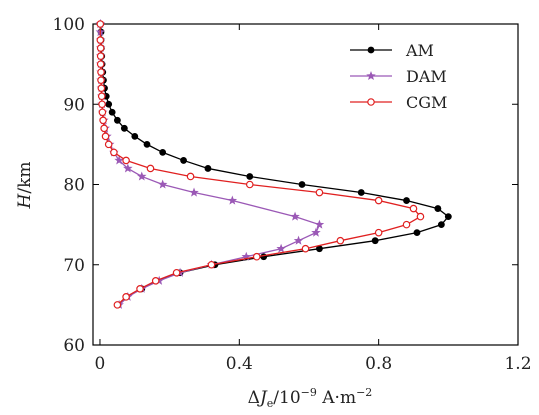  I want to click on y-tick-label: 80, so click(74, 186).